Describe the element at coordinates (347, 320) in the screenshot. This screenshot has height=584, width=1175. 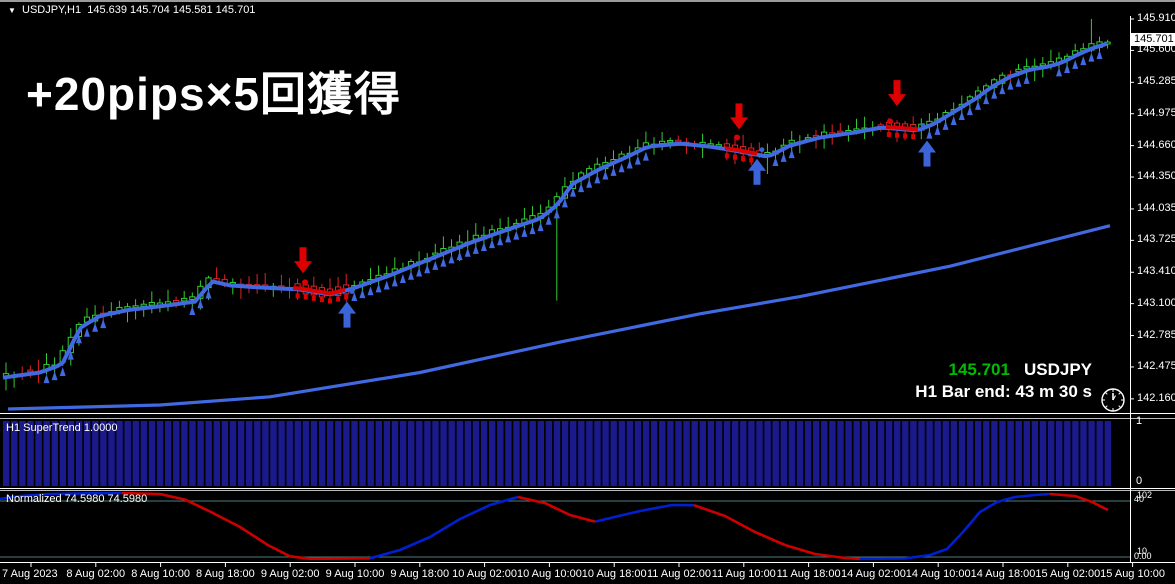
I see `buy-arrow-shaft` at that location.